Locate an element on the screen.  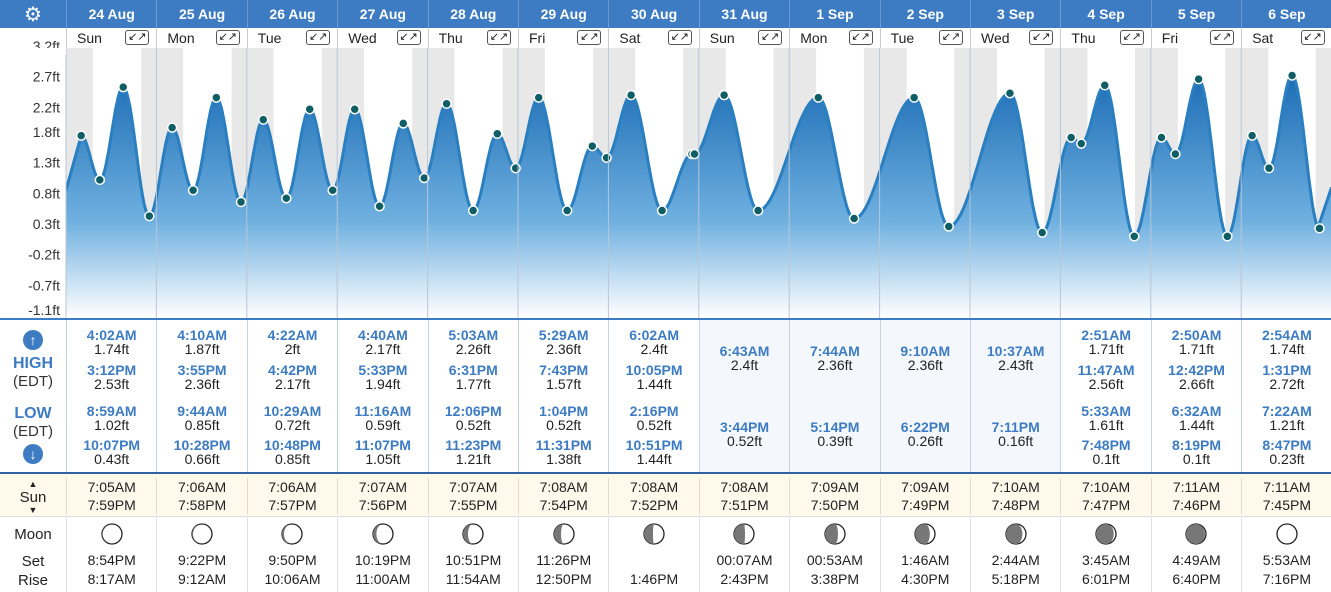
high-tide-entry: 11:47AM 2.56ft is located at coordinates (1105, 377).